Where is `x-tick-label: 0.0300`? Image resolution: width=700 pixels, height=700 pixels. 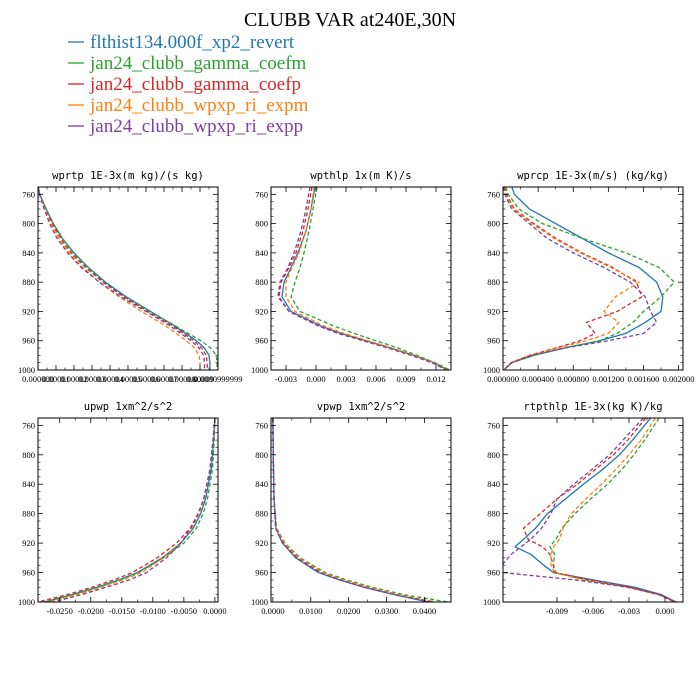 x-tick-label: 0.0300 is located at coordinates (386, 611).